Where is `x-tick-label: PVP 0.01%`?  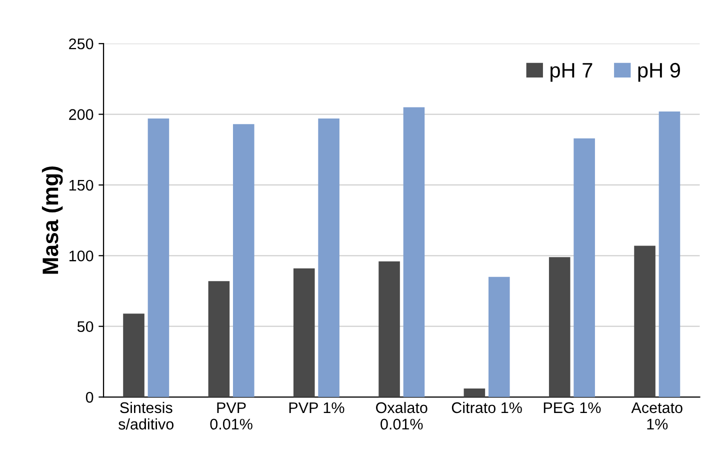
x-tick-label: PVP 0.01% is located at coordinates (231, 416).